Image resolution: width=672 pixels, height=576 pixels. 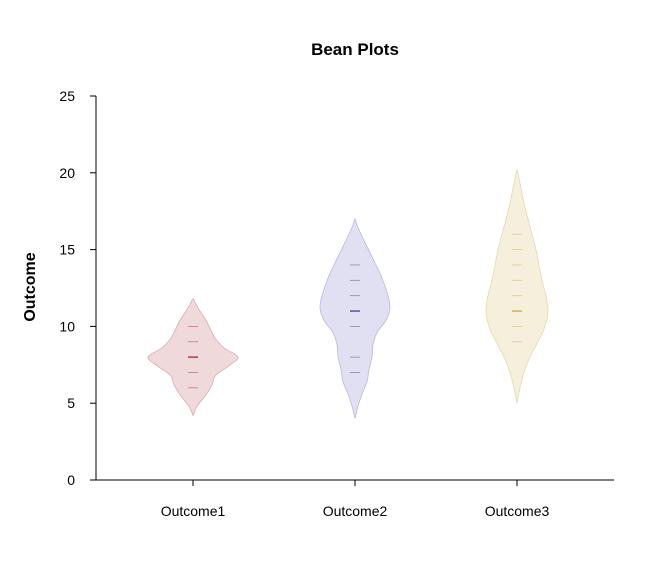 What do you see at coordinates (67, 96) in the screenshot?
I see `y-tick-label: 25` at bounding box center [67, 96].